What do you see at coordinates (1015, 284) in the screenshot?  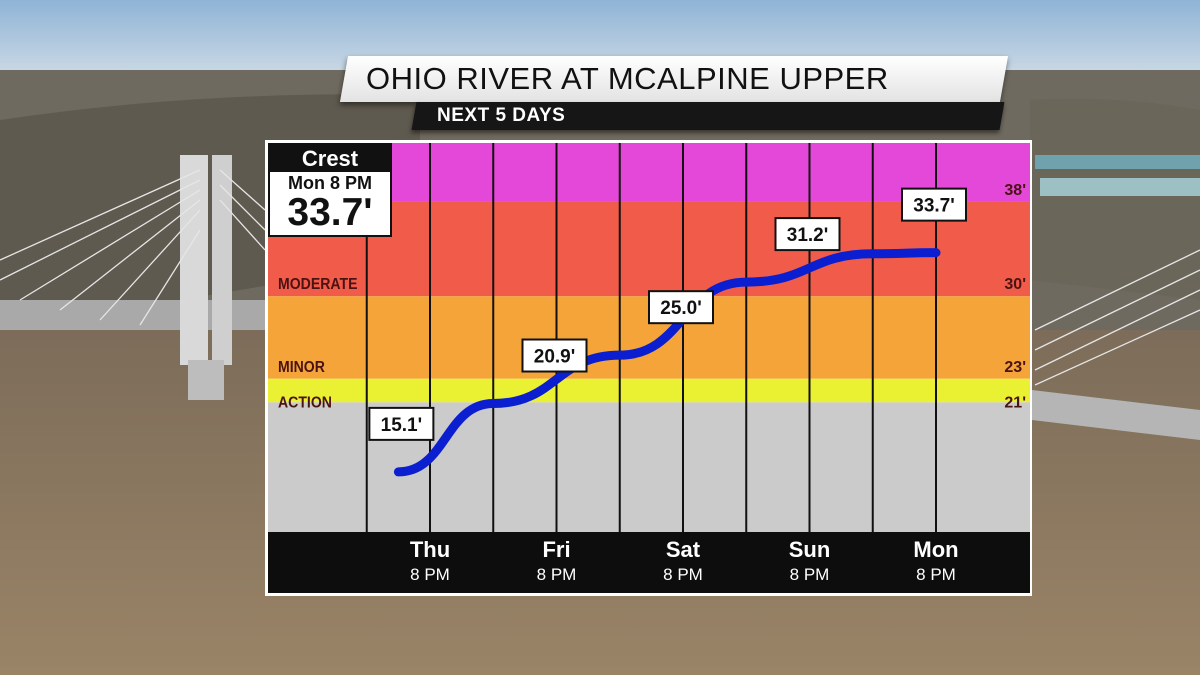 I see `stage-value-moderate: 30'` at bounding box center [1015, 284].